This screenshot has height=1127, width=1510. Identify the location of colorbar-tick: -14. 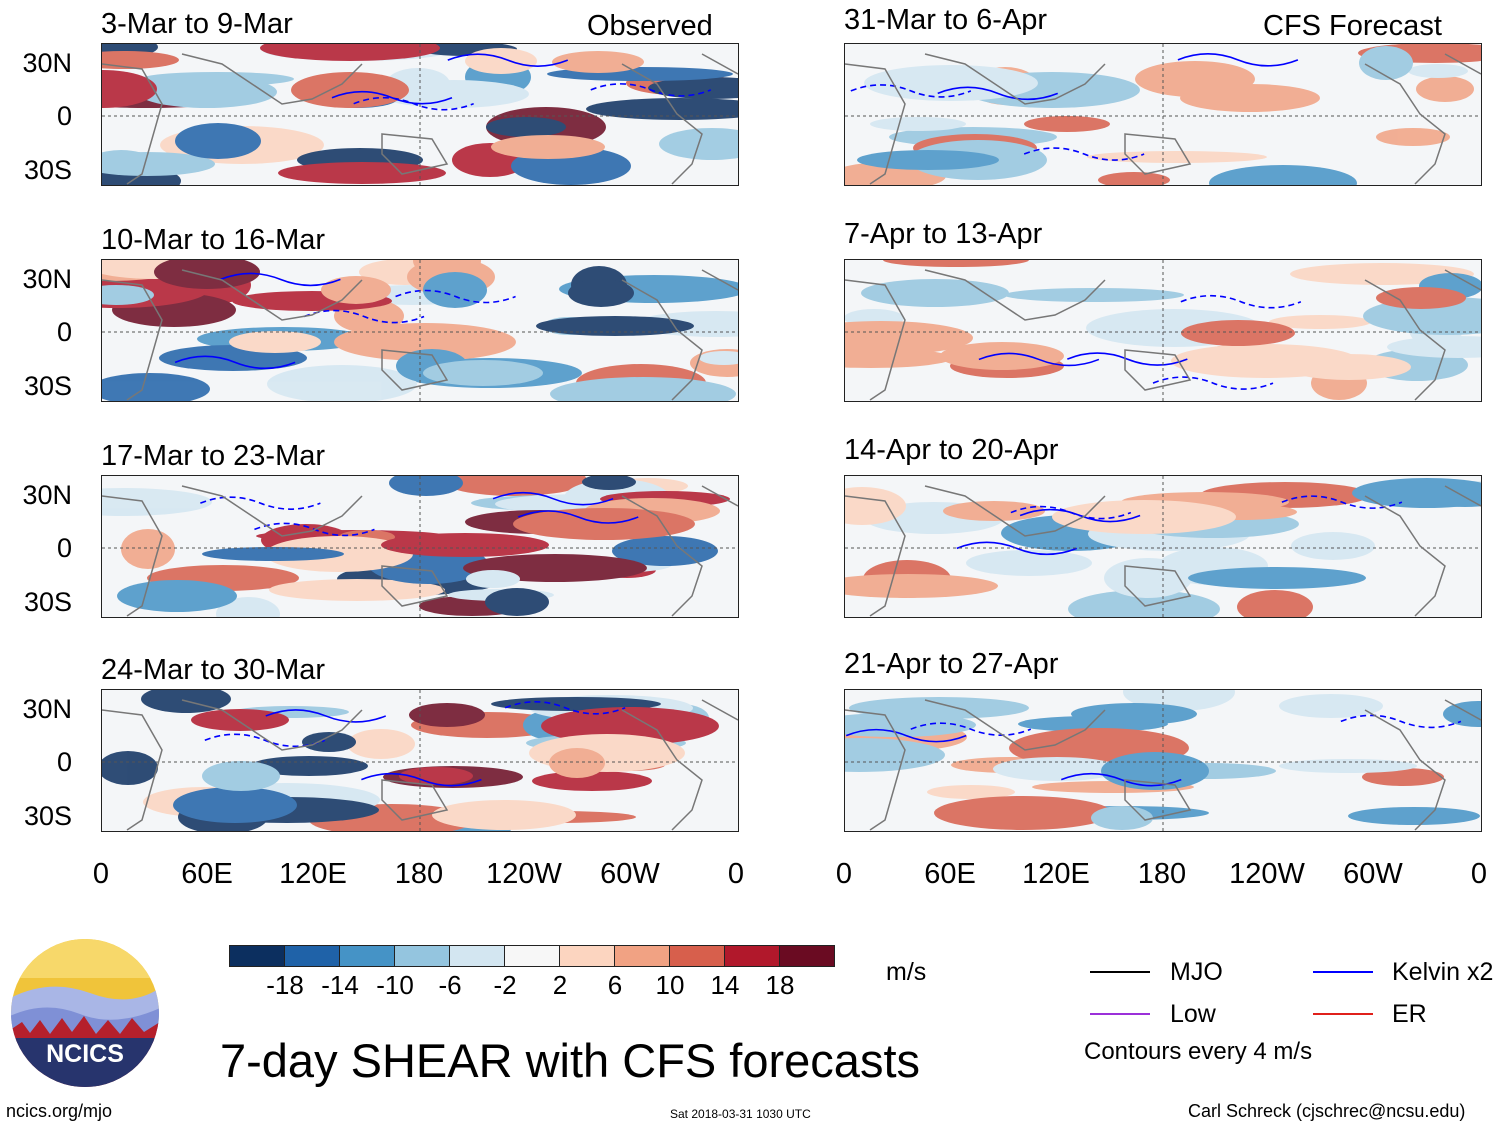
(340, 985).